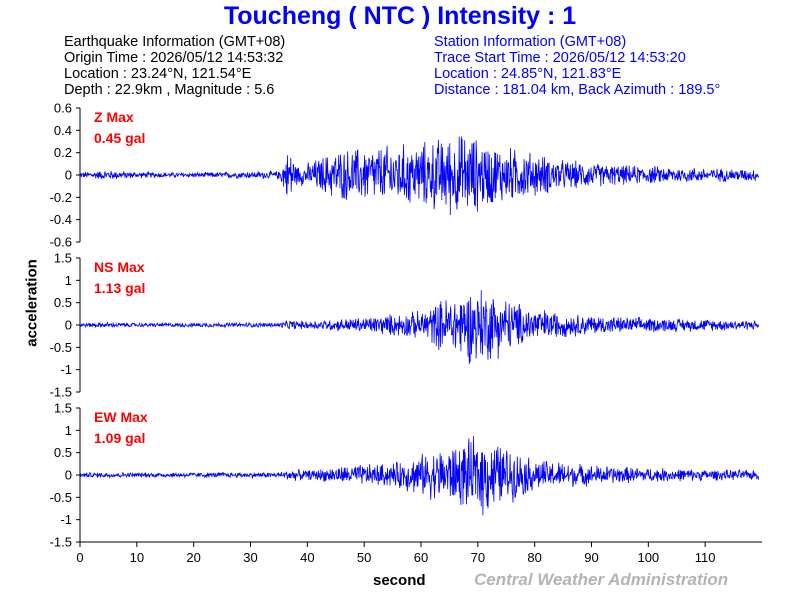 This screenshot has width=800, height=600. Describe the element at coordinates (61, 219) in the screenshot. I see `y-tick-label-z: -0.4` at that location.